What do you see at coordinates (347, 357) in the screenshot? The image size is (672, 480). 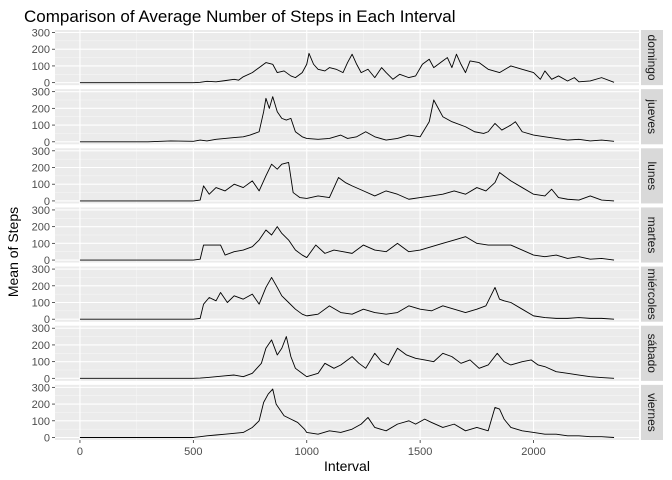 I see `series-line-sábado` at bounding box center [347, 357].